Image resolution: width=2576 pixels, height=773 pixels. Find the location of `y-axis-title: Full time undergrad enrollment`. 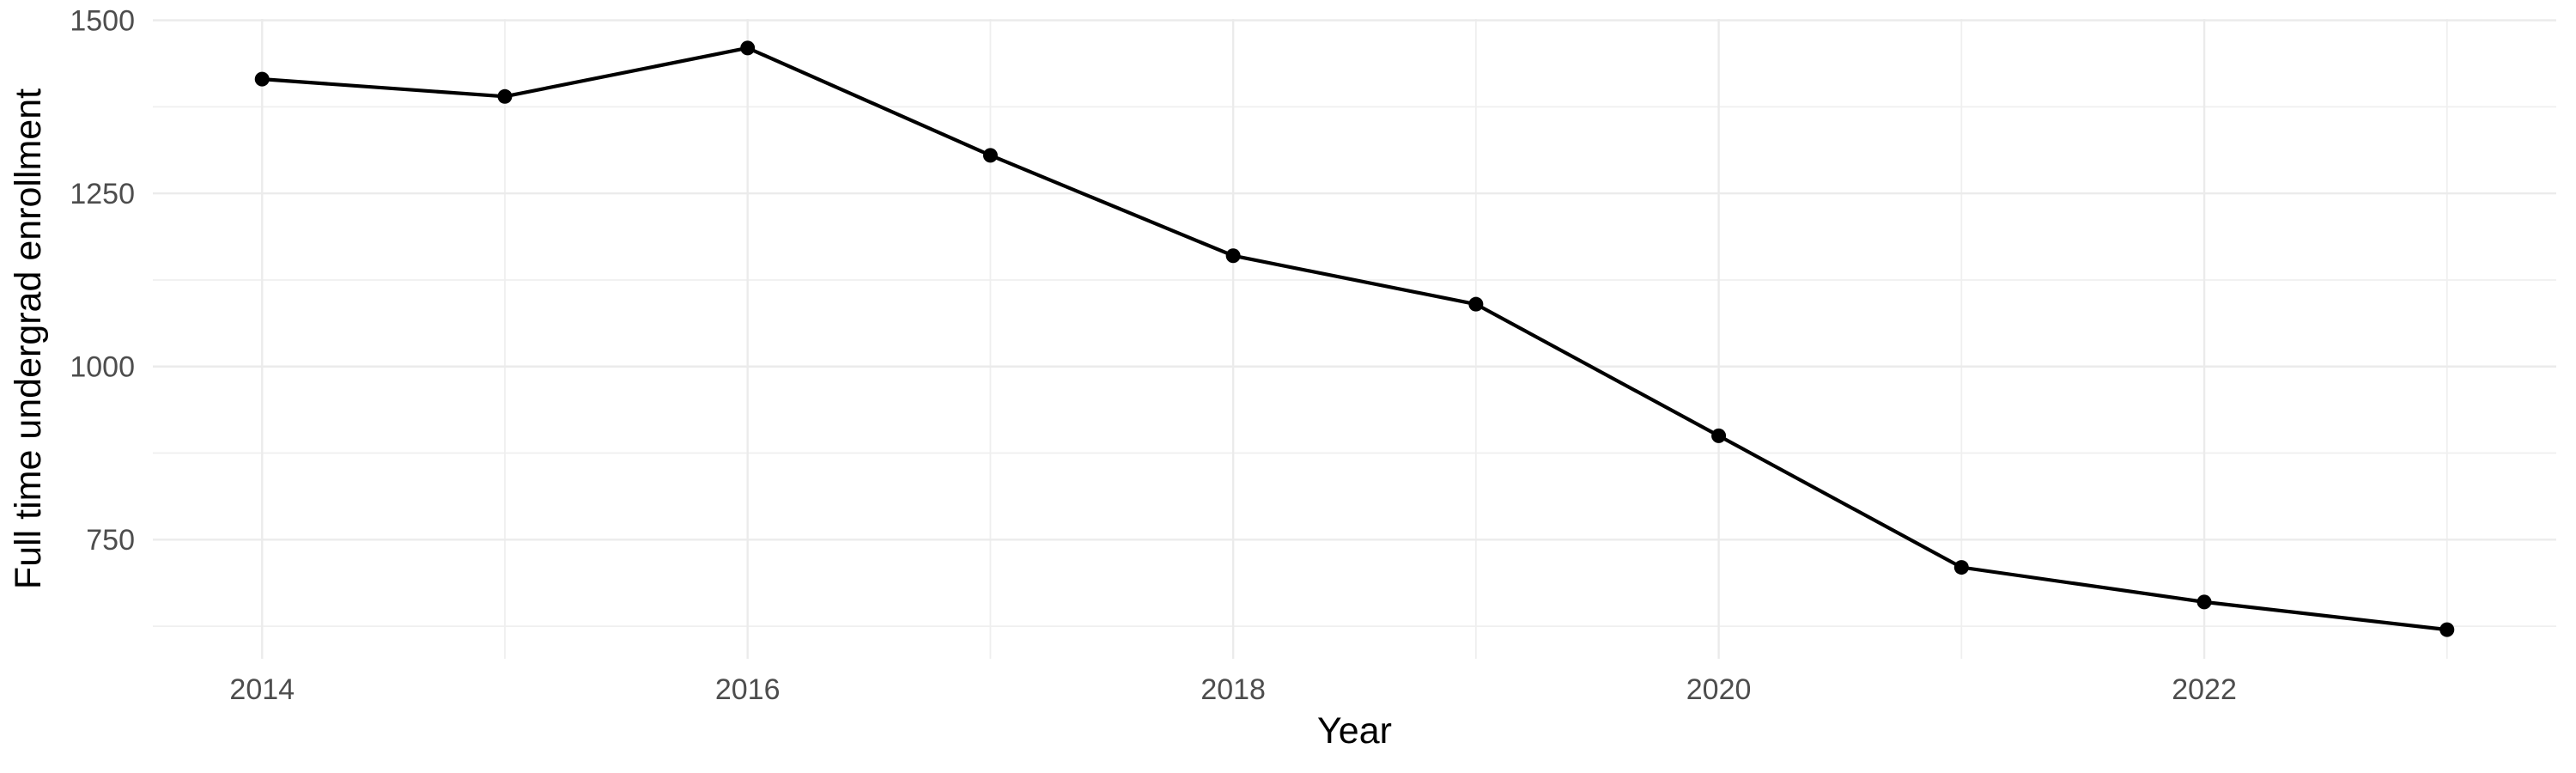

y-axis-title: Full time undergrad enrollment is located at coordinates (28, 338).